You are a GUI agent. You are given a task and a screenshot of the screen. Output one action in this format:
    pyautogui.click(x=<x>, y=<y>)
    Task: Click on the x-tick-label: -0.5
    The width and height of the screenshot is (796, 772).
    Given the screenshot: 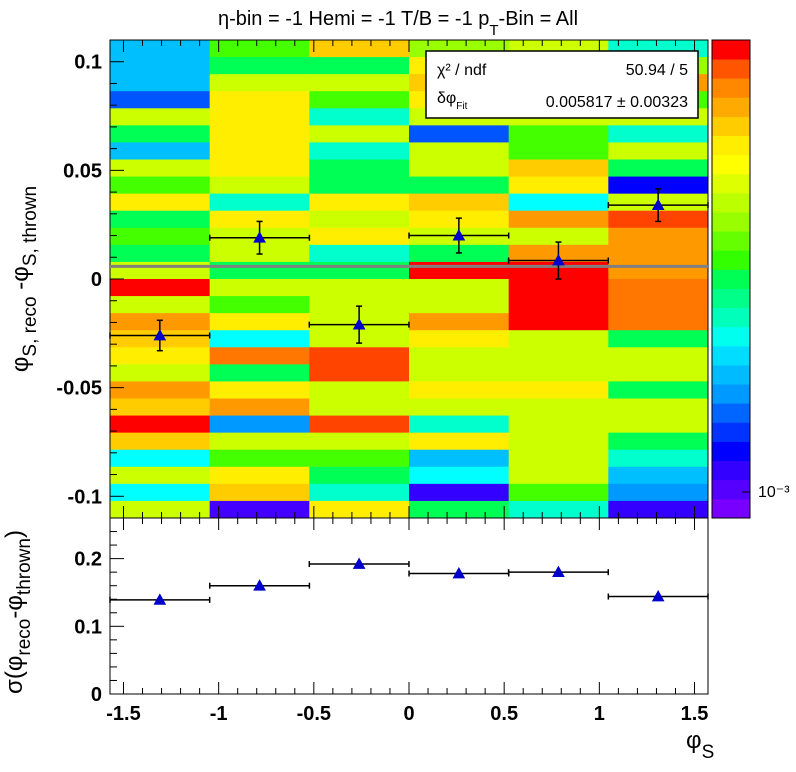 What is the action you would take?
    pyautogui.click(x=314, y=714)
    